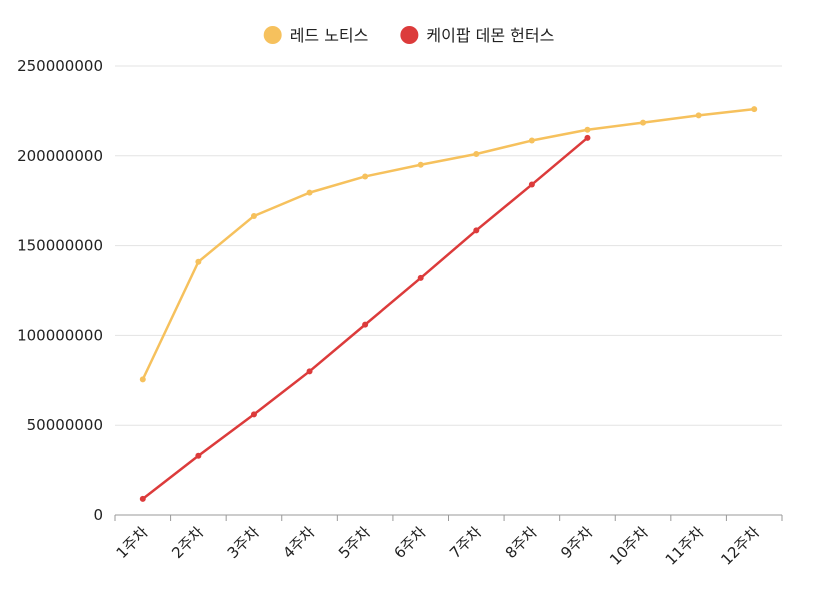 This screenshot has height=595, width=818. What do you see at coordinates (132, 542) in the screenshot?
I see `x-tick-label: 1주차` at bounding box center [132, 542].